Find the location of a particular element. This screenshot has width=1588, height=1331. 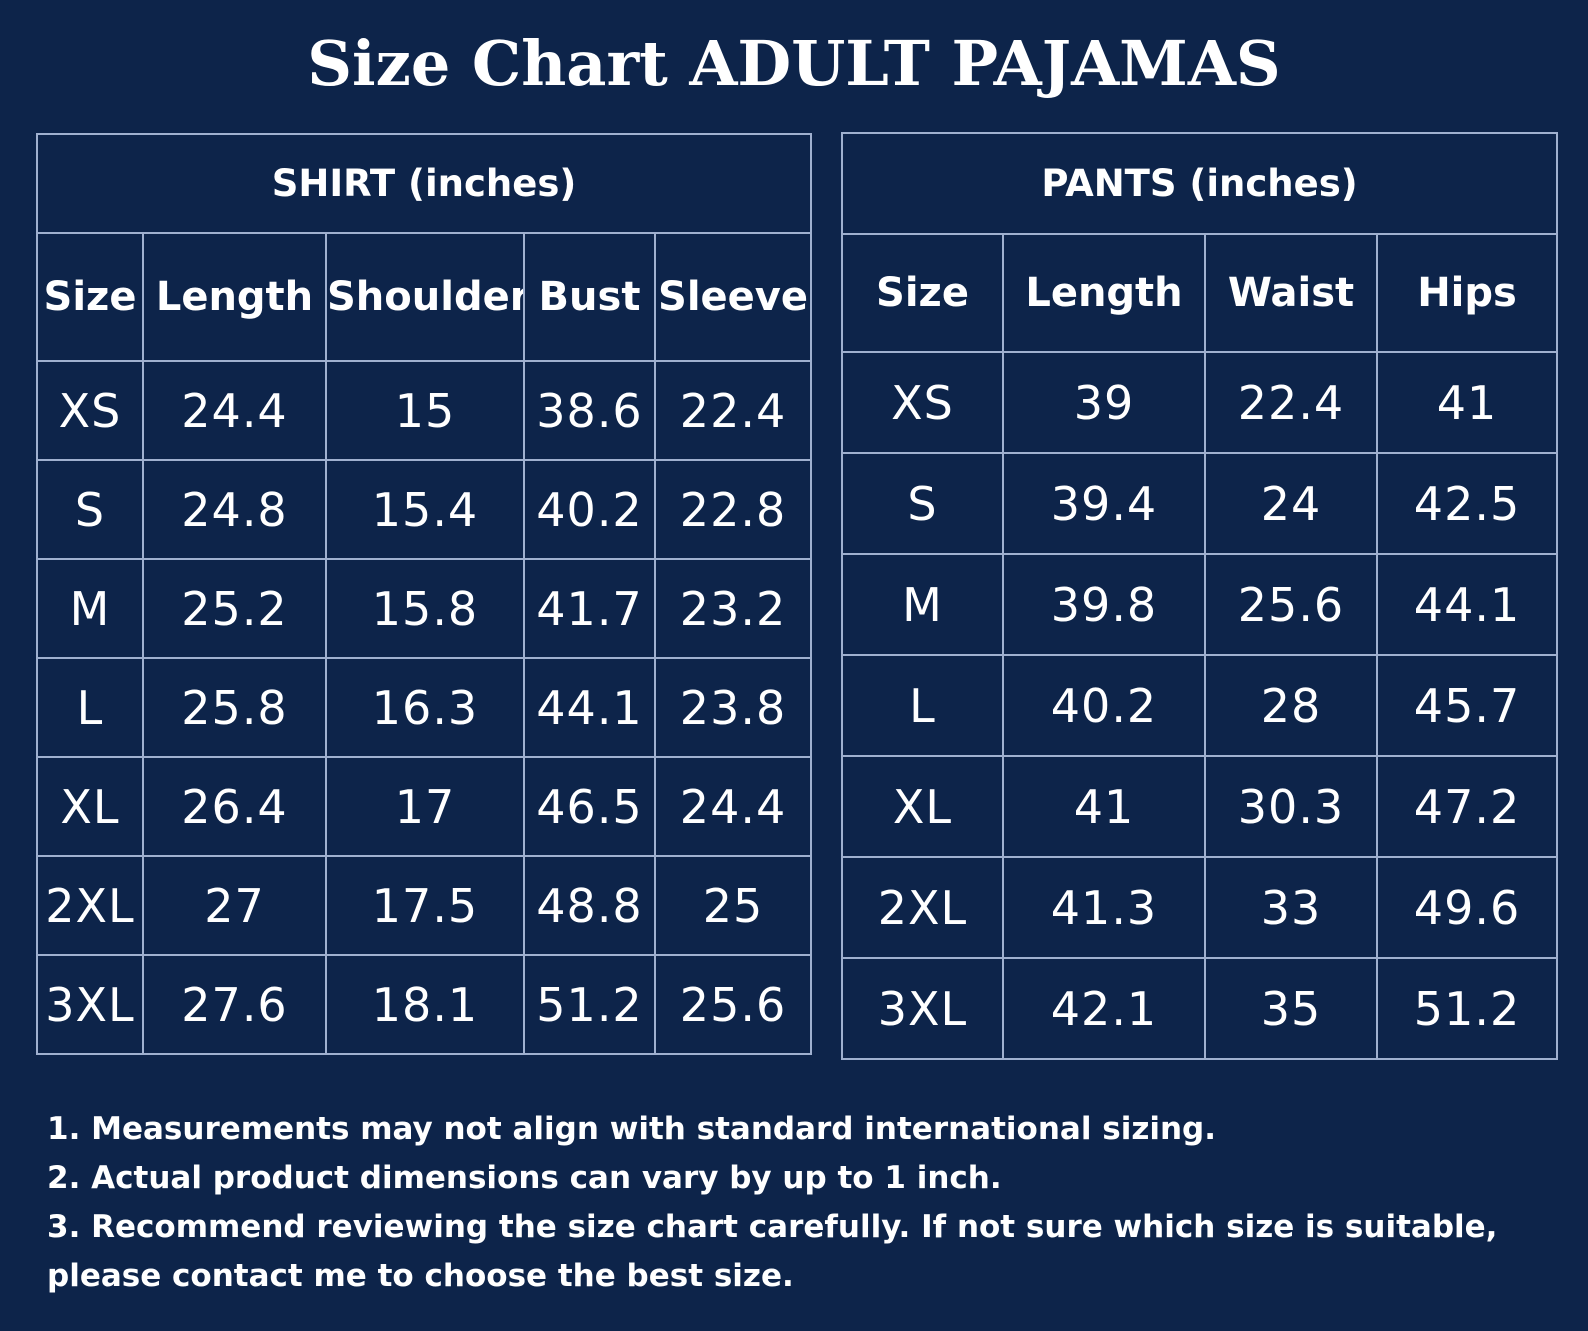

shoulder-cell: 15.4 is located at coordinates (425, 509).